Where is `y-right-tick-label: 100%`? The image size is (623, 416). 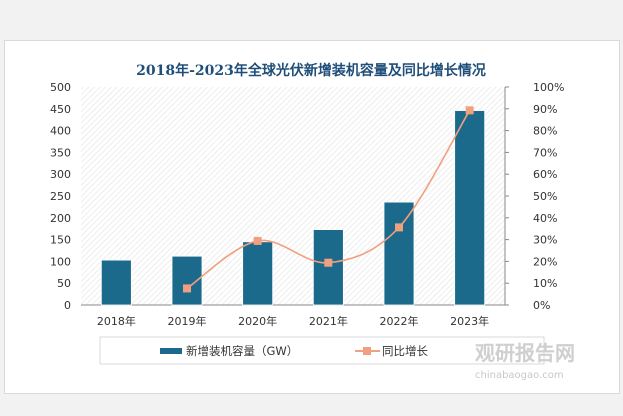
y-right-tick-label: 100% is located at coordinates (548, 87).